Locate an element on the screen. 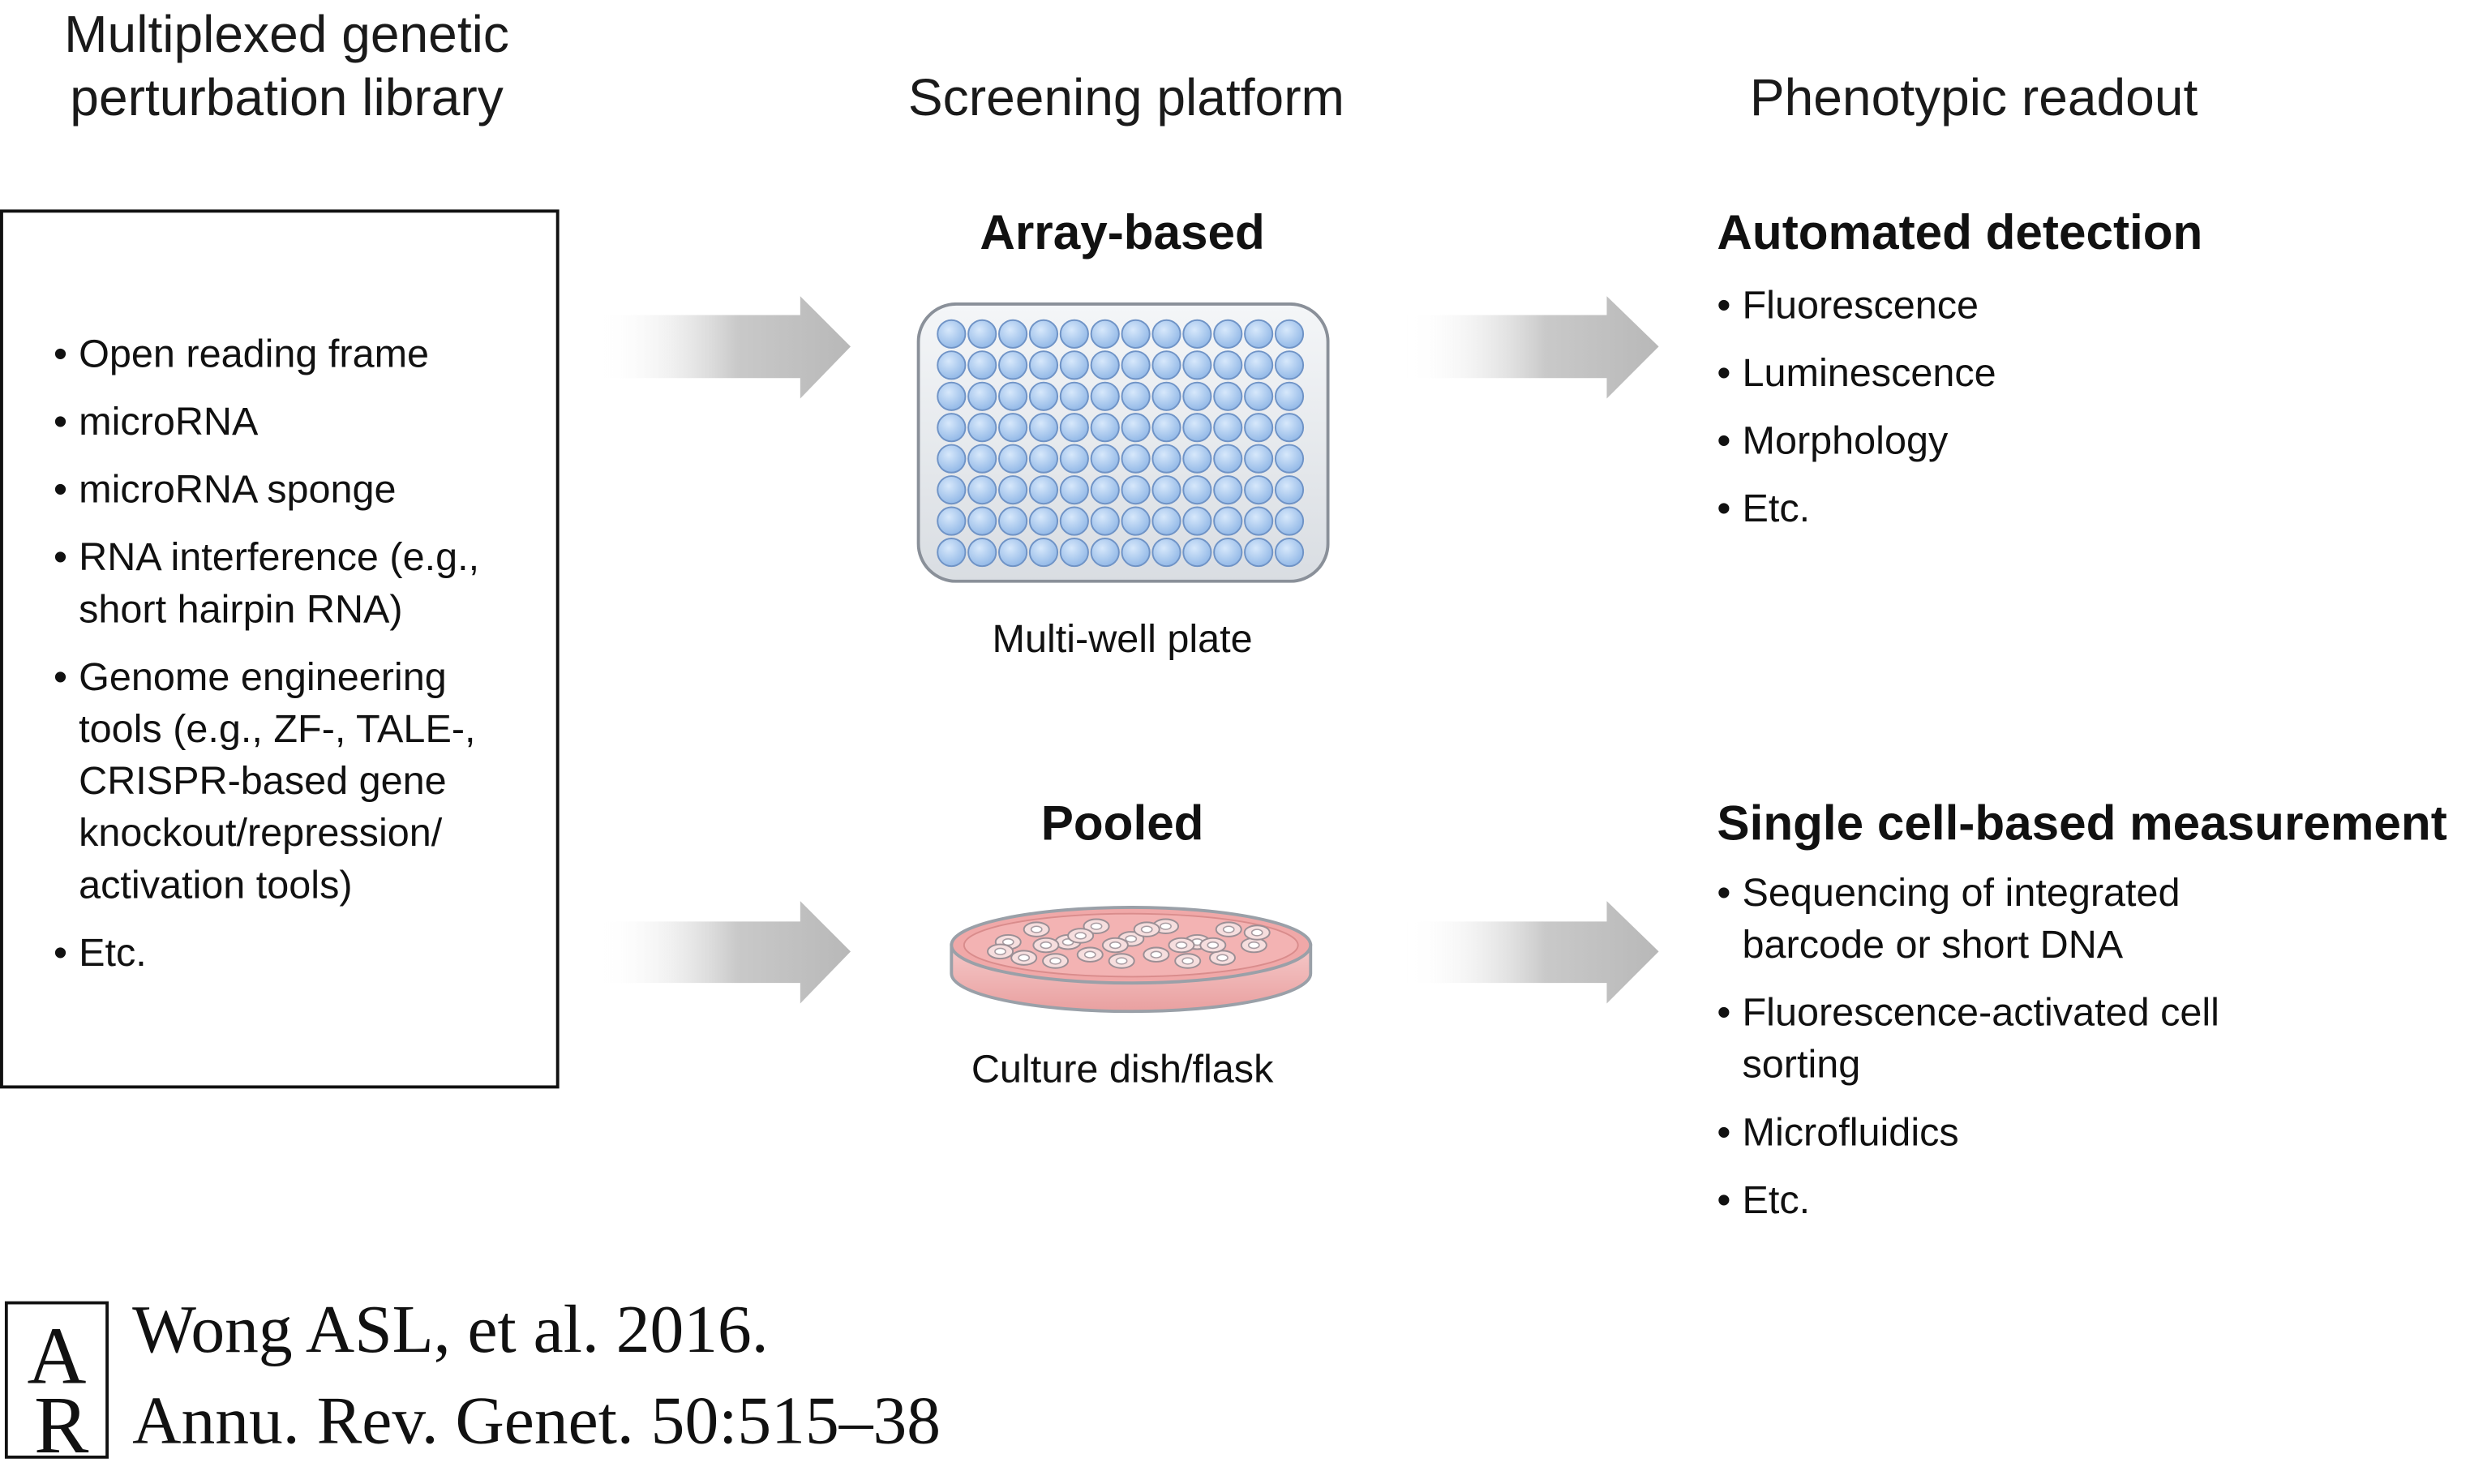 The image size is (2470, 1484). pooled-heading: Pooled is located at coordinates (1122, 823).